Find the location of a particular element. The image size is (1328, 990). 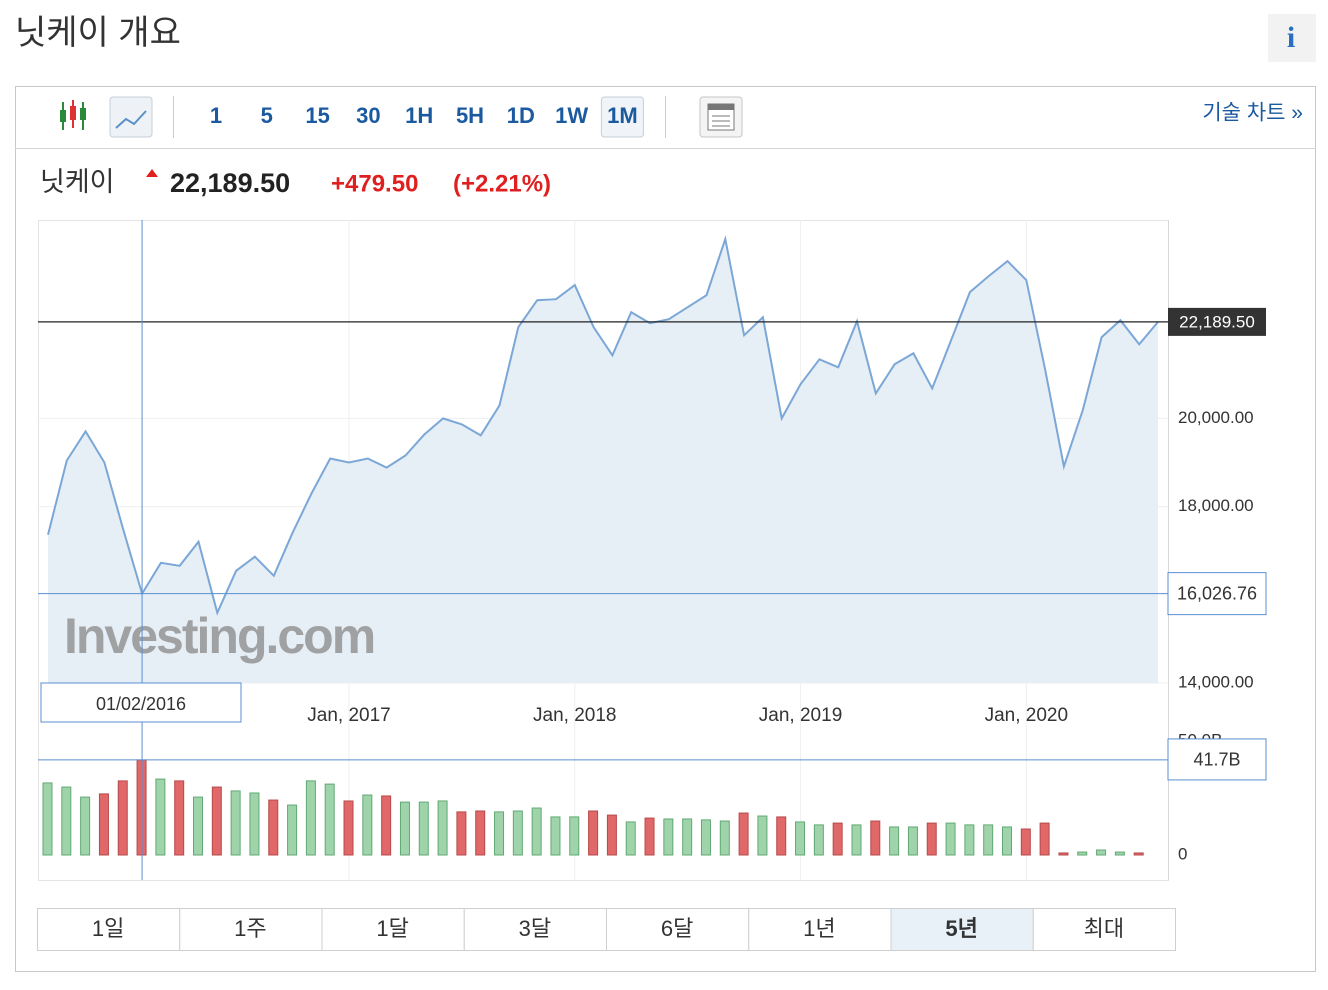

range-button-label: 최대 is located at coordinates (1104, 928).